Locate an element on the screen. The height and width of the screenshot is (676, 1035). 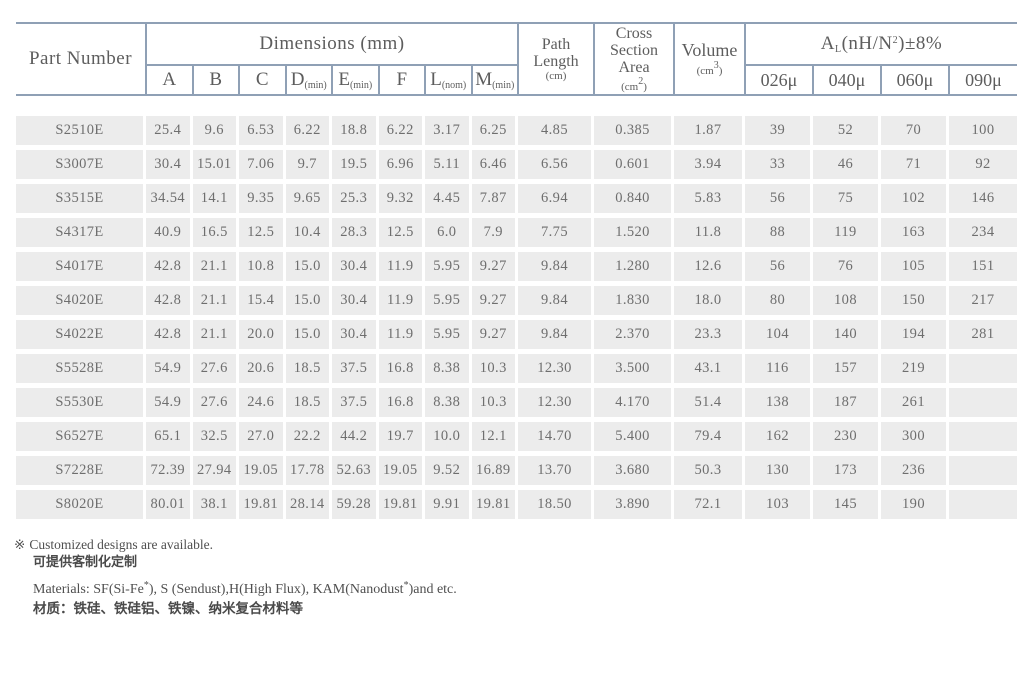
value-cell: 1.87 is located at coordinates (709, 133).